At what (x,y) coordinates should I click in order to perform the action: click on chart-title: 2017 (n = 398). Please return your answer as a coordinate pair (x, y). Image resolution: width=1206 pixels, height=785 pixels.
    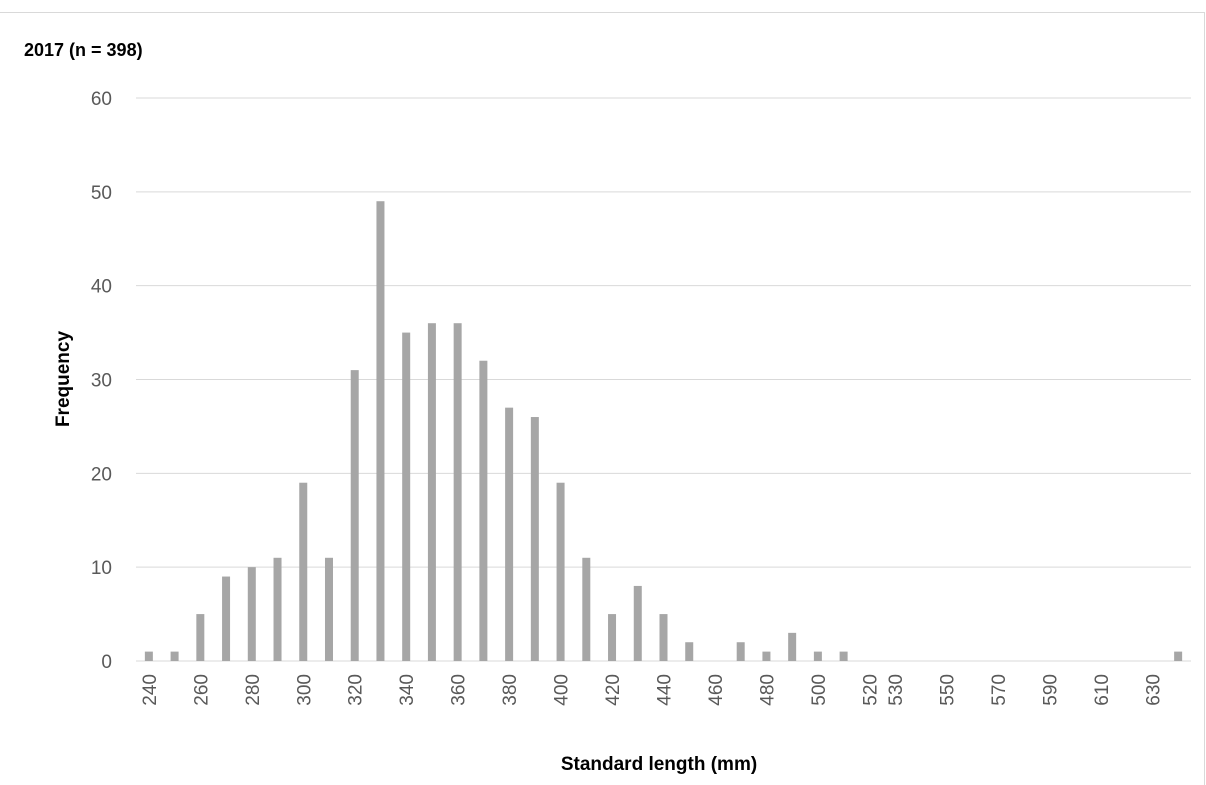
    Looking at the image, I should click on (83, 50).